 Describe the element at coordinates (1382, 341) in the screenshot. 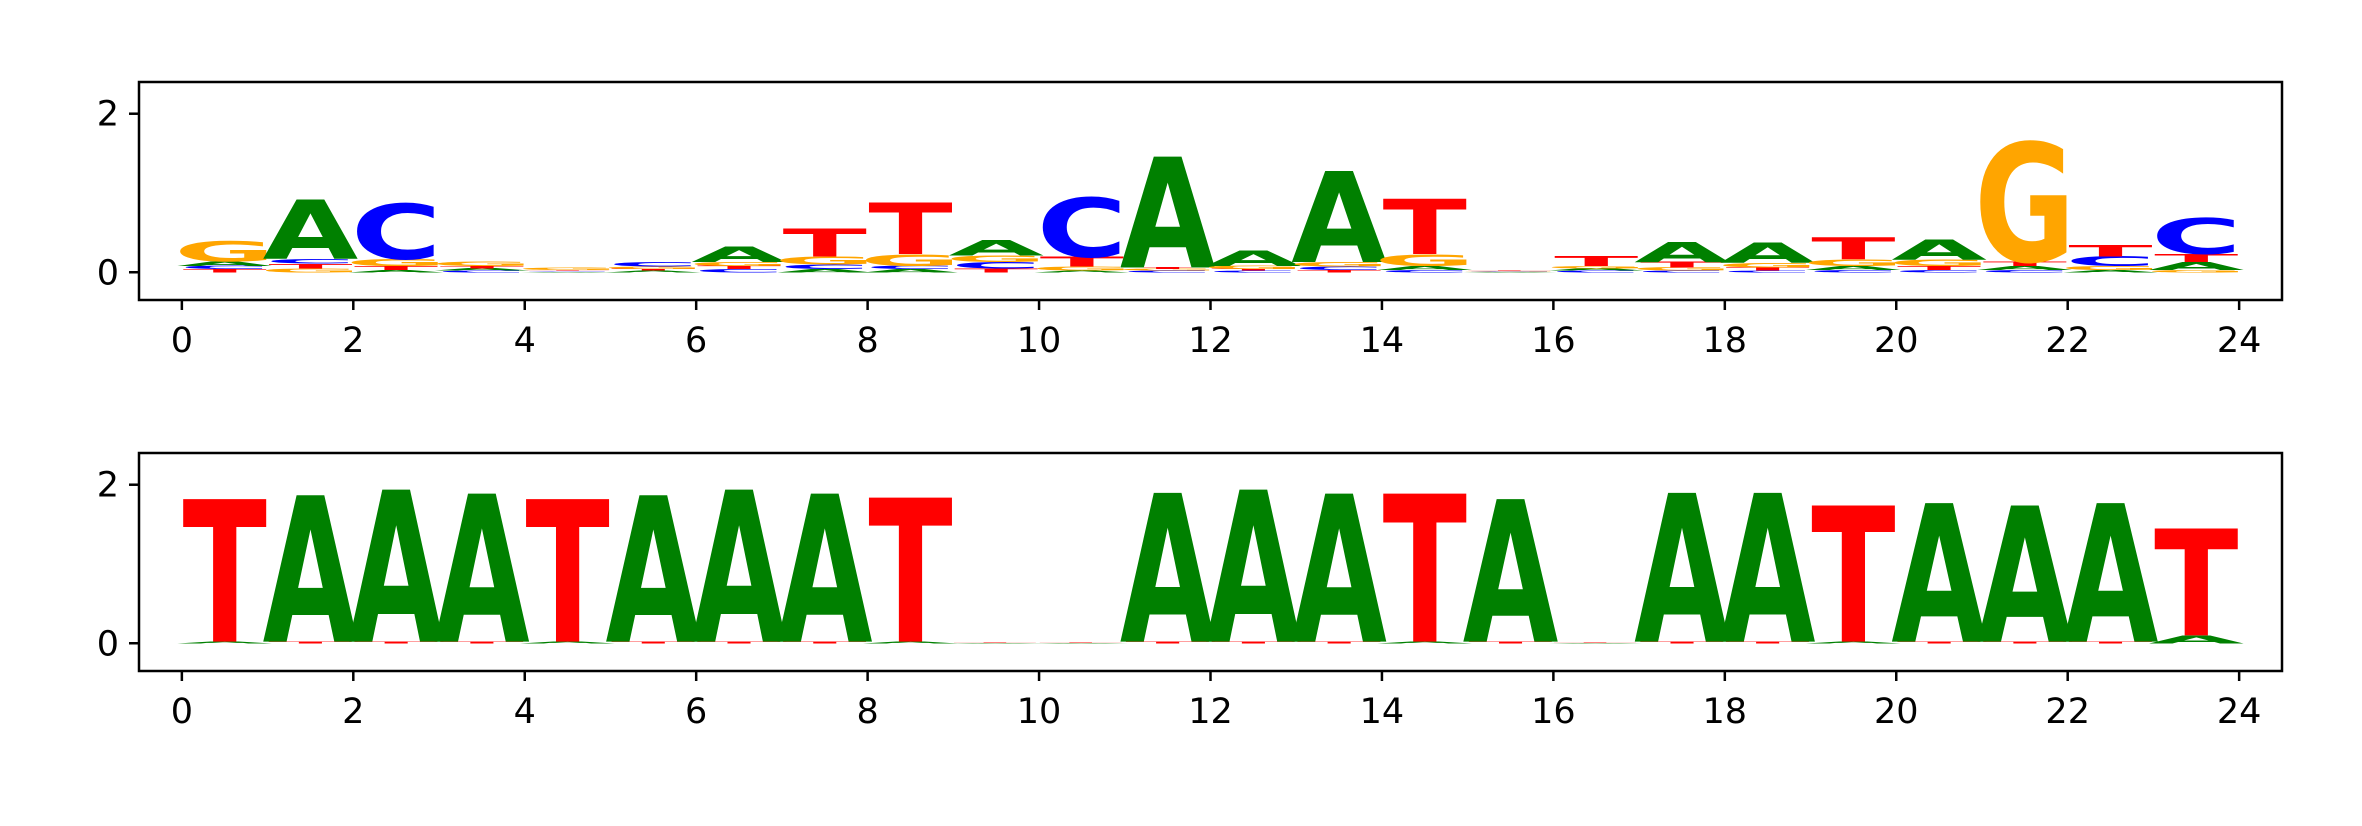

I see `x-tick-label: 14` at that location.